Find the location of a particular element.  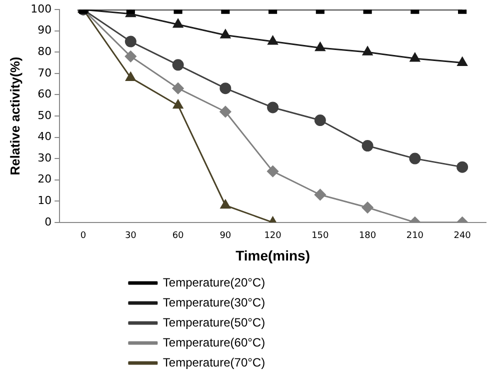

x-tick-label: 30 is located at coordinates (130, 236).